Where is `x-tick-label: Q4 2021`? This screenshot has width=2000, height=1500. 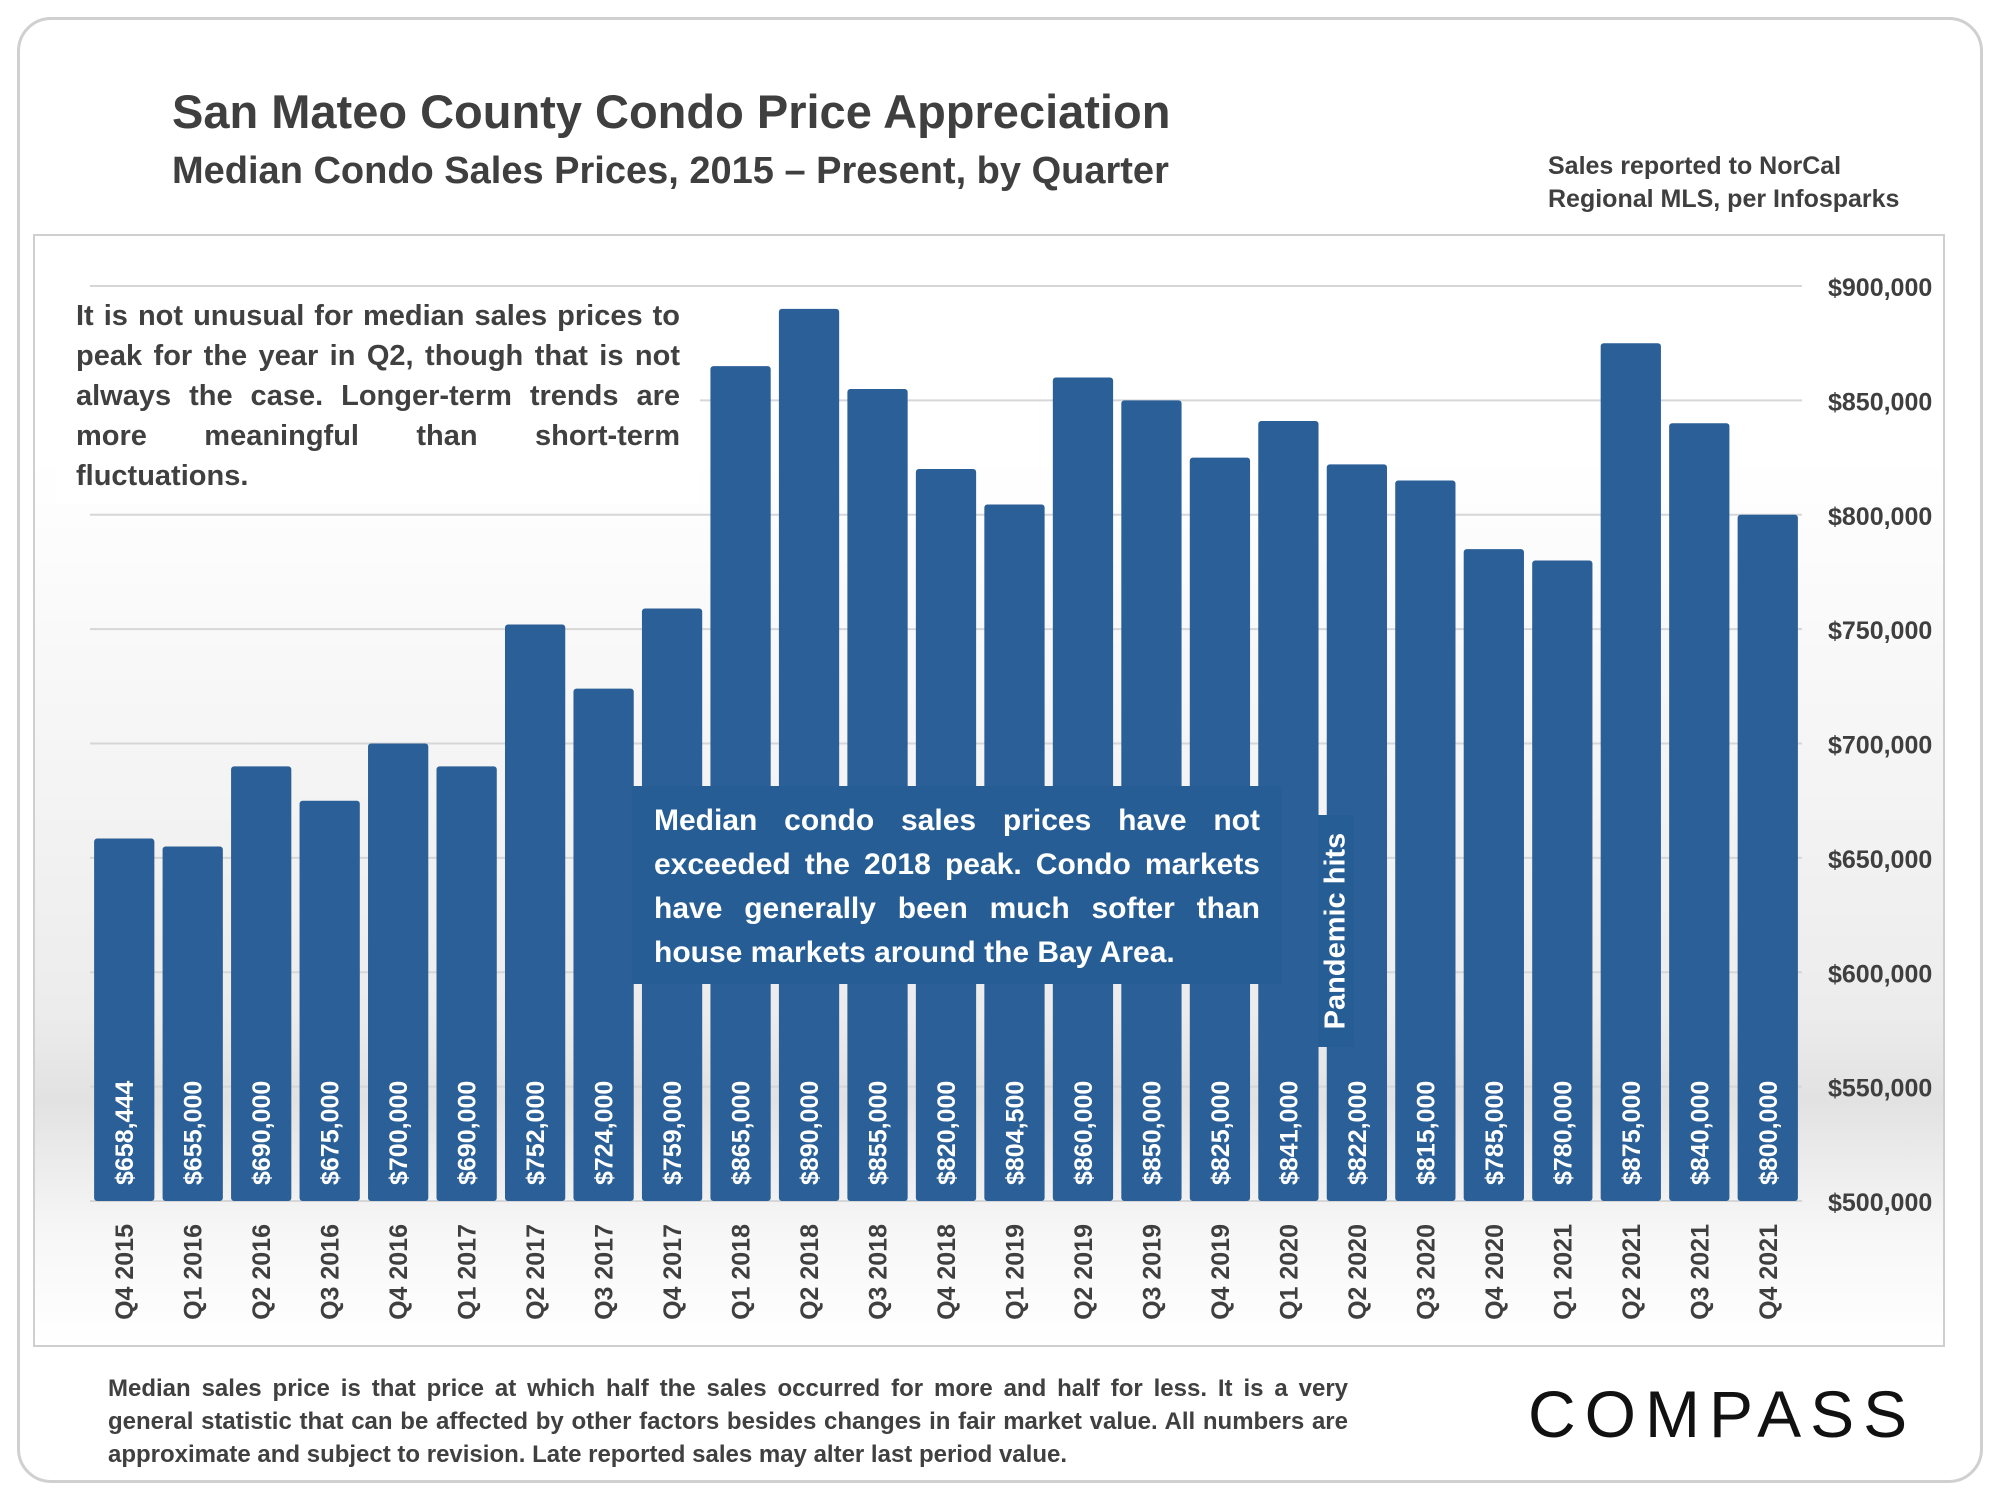 x-tick-label: Q4 2021 is located at coordinates (1769, 1272).